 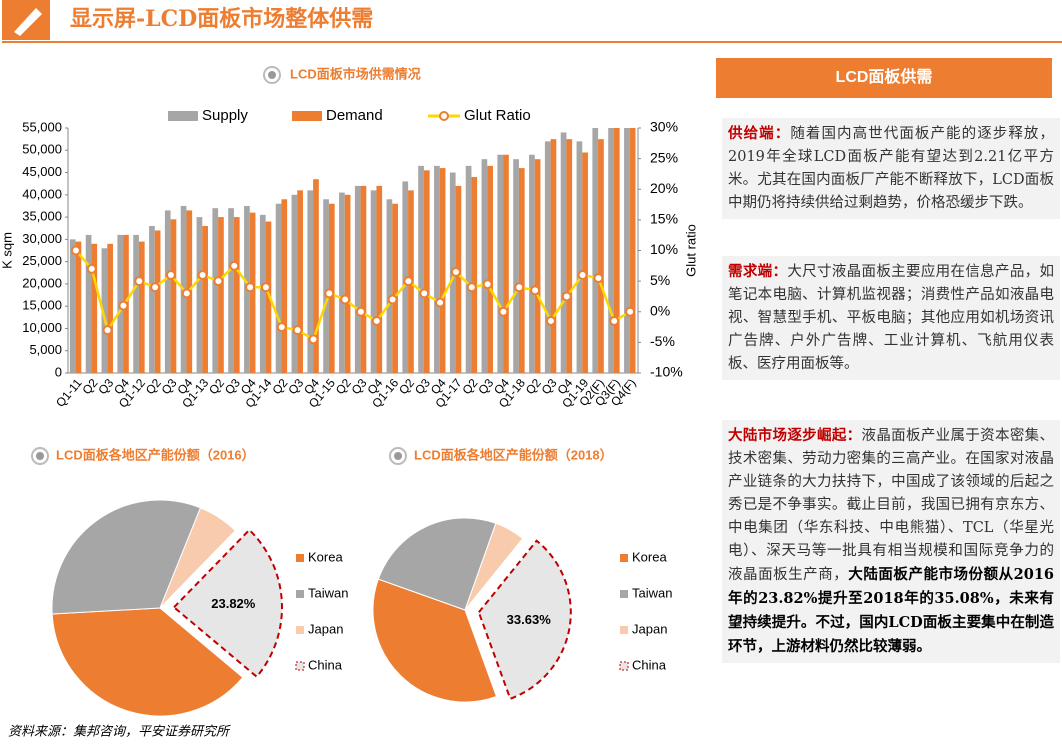 I want to click on title-icon, so click(x=398, y=456).